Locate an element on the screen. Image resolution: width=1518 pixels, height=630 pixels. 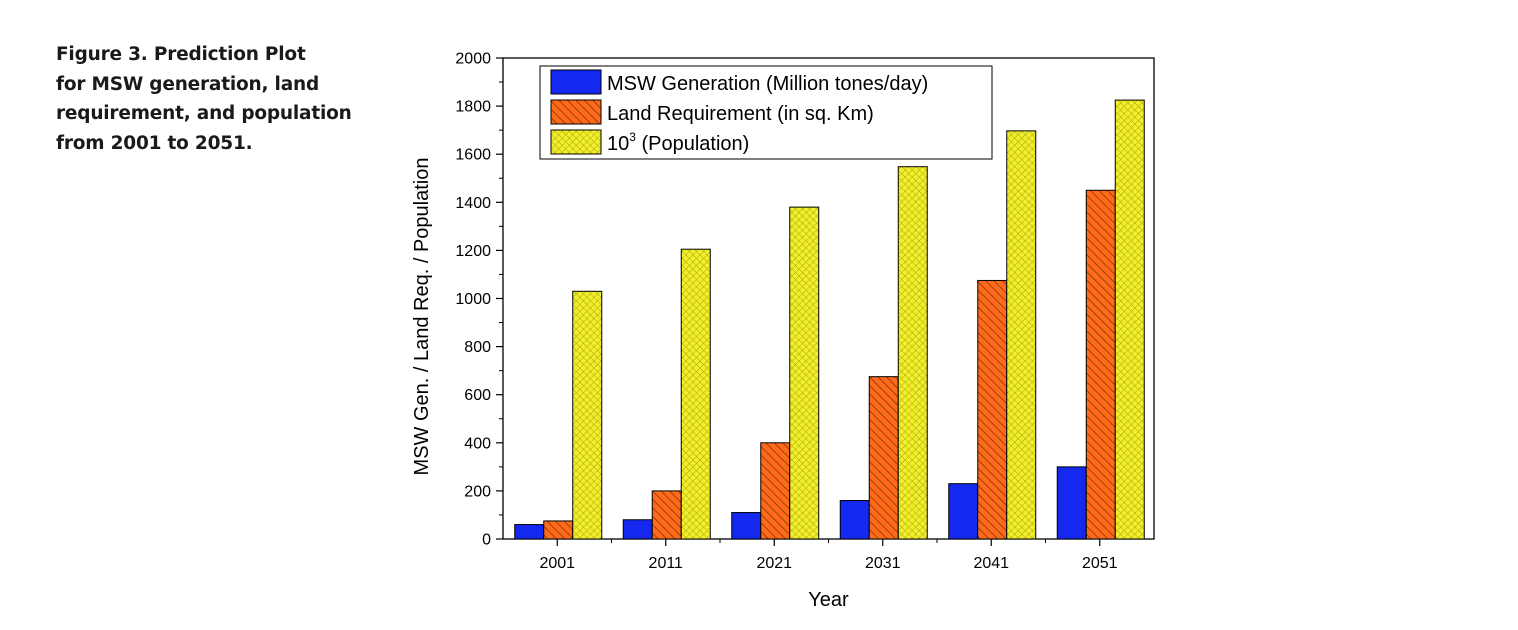
caption-line: Figure 3. Prediction Plot is located at coordinates (181, 54).